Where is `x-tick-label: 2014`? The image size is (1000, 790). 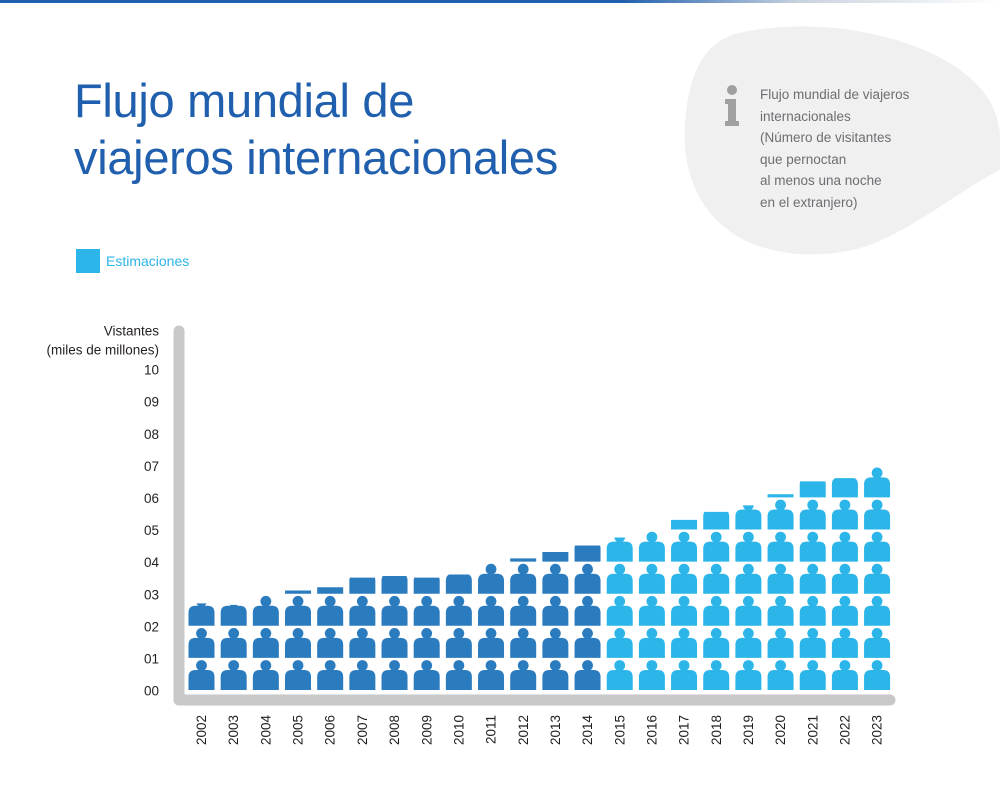
x-tick-label: 2014 is located at coordinates (587, 730).